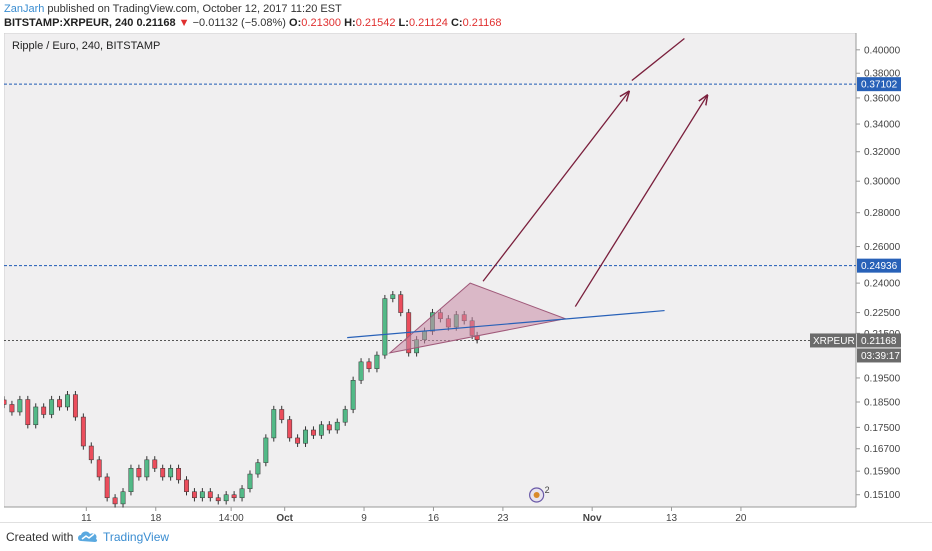 This screenshot has width=932, height=551. Describe the element at coordinates (295, 23) in the screenshot. I see `open-label: O:` at that location.